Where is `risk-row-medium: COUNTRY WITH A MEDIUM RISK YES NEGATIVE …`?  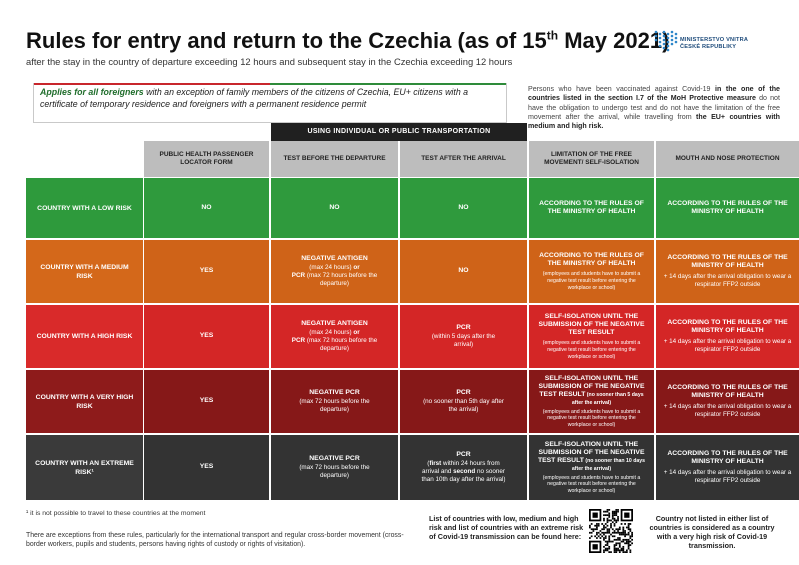 risk-row-medium: COUNTRY WITH A MEDIUM RISK YES NEGATIVE … is located at coordinates (412, 271).